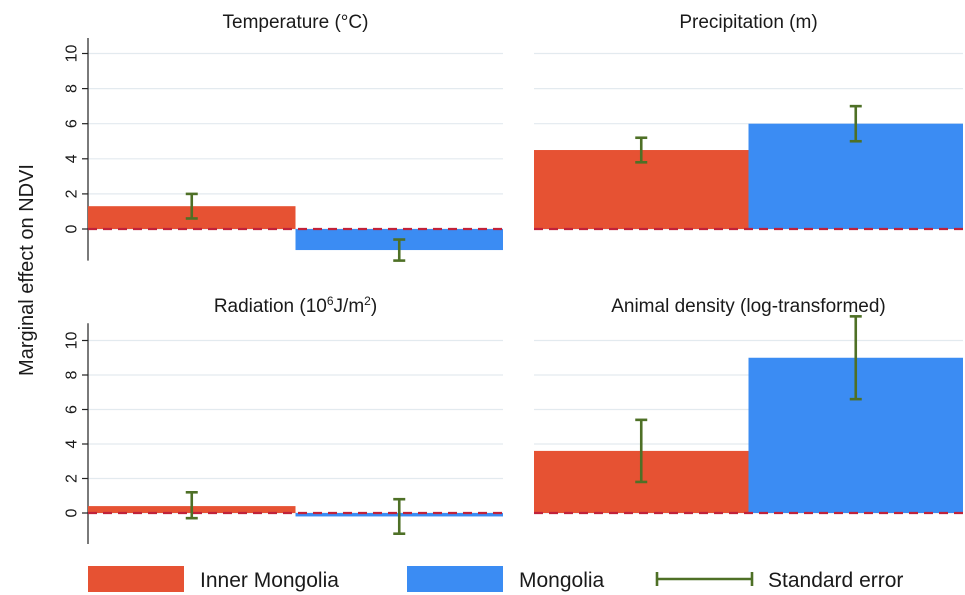 This screenshot has width=965, height=595. What do you see at coordinates (748, 22) in the screenshot?
I see `panel-title: Precipitation (m)` at bounding box center [748, 22].